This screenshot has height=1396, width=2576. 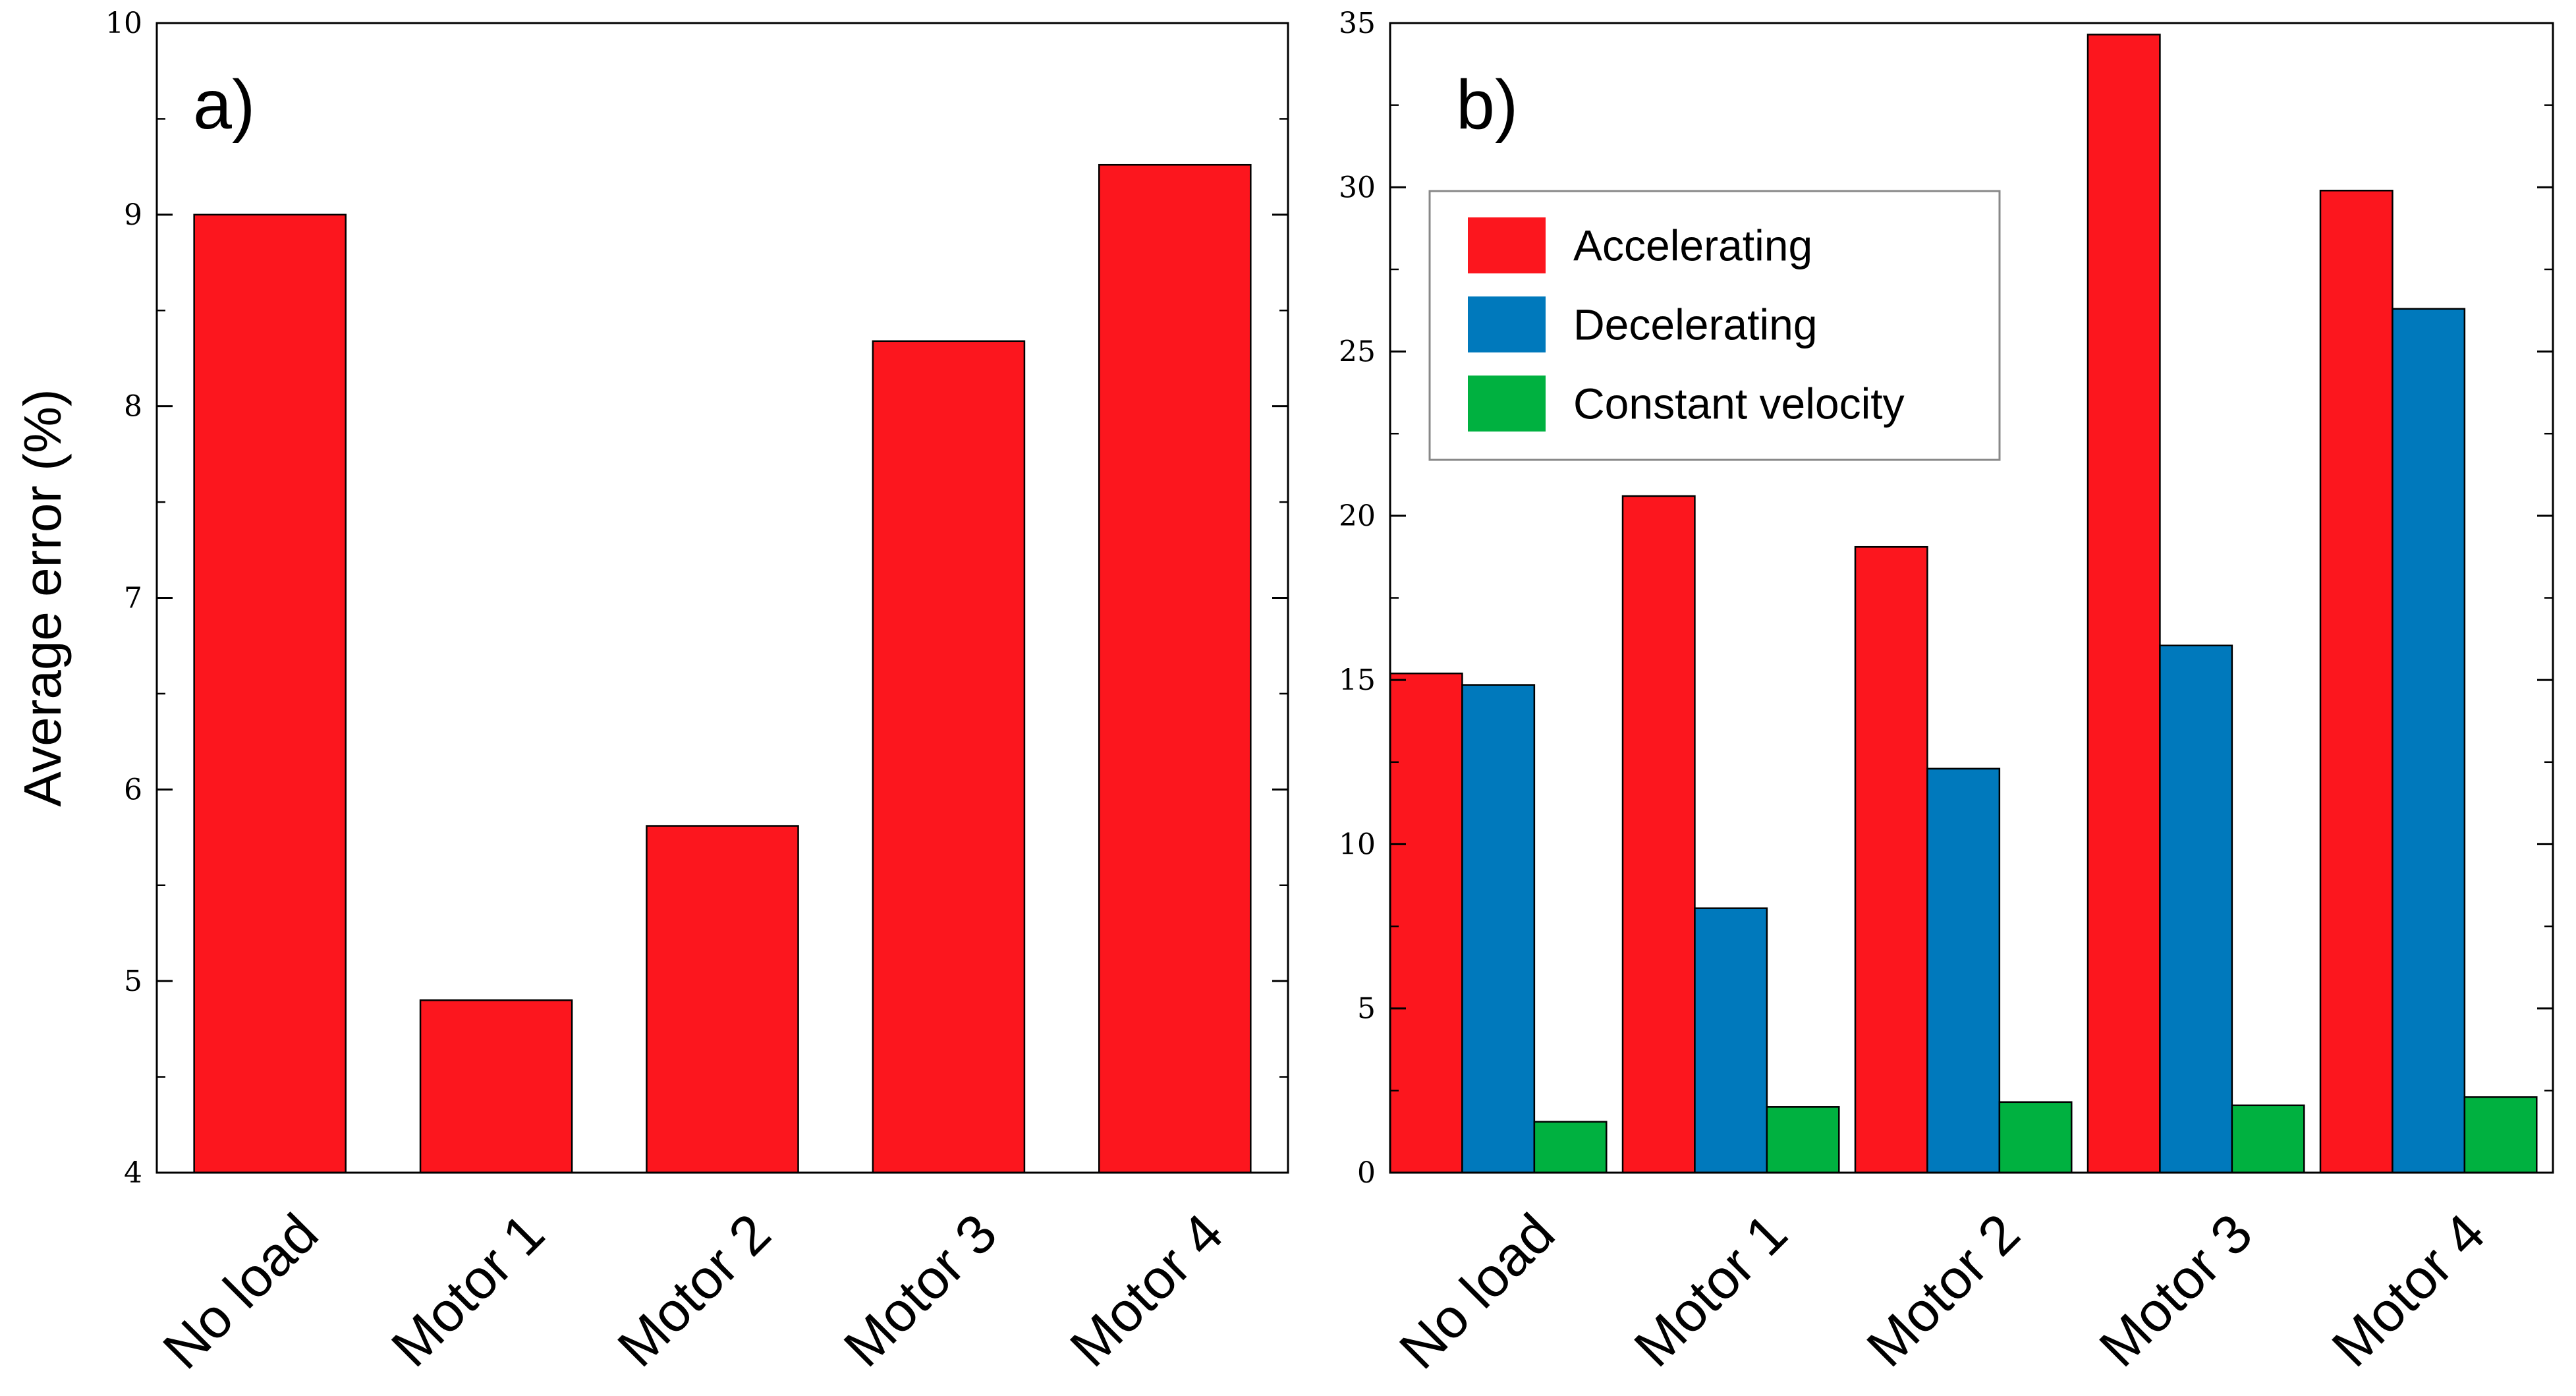 What do you see at coordinates (133, 215) in the screenshot?
I see `y-tick-label: 9` at bounding box center [133, 215].